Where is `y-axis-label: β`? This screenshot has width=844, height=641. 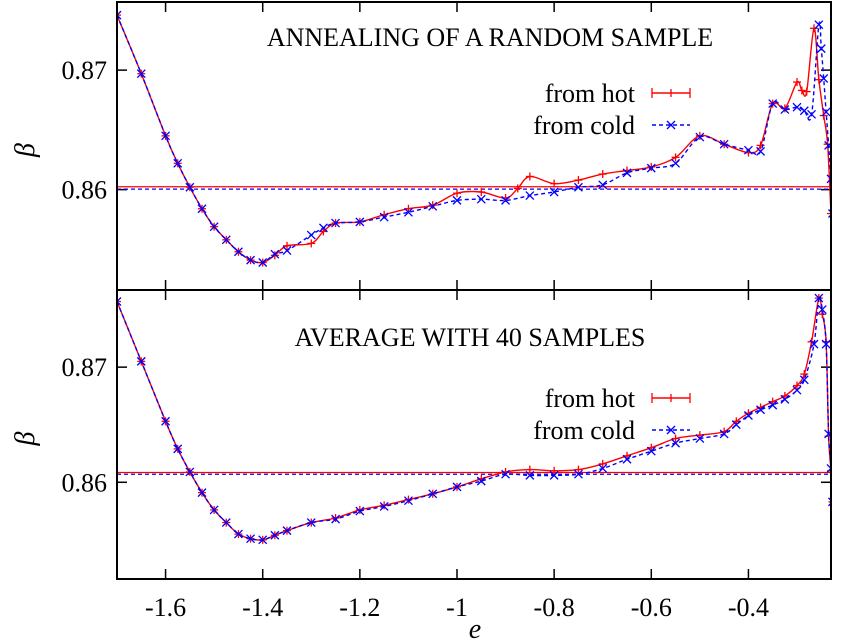
y-axis-label: β is located at coordinates (25, 150).